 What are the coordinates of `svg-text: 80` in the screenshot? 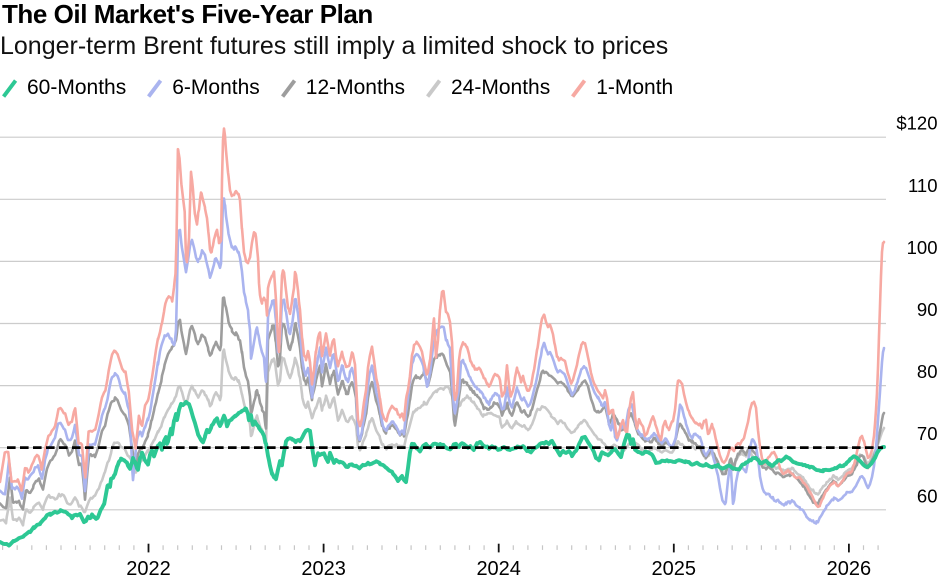 It's located at (927, 371).